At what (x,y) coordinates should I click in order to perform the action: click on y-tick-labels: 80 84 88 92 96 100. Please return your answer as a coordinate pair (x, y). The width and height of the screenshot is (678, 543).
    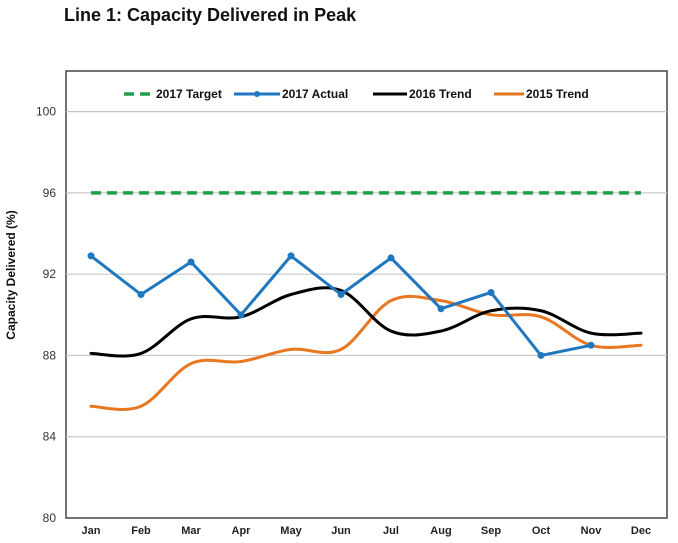
    Looking at the image, I should click on (46, 315).